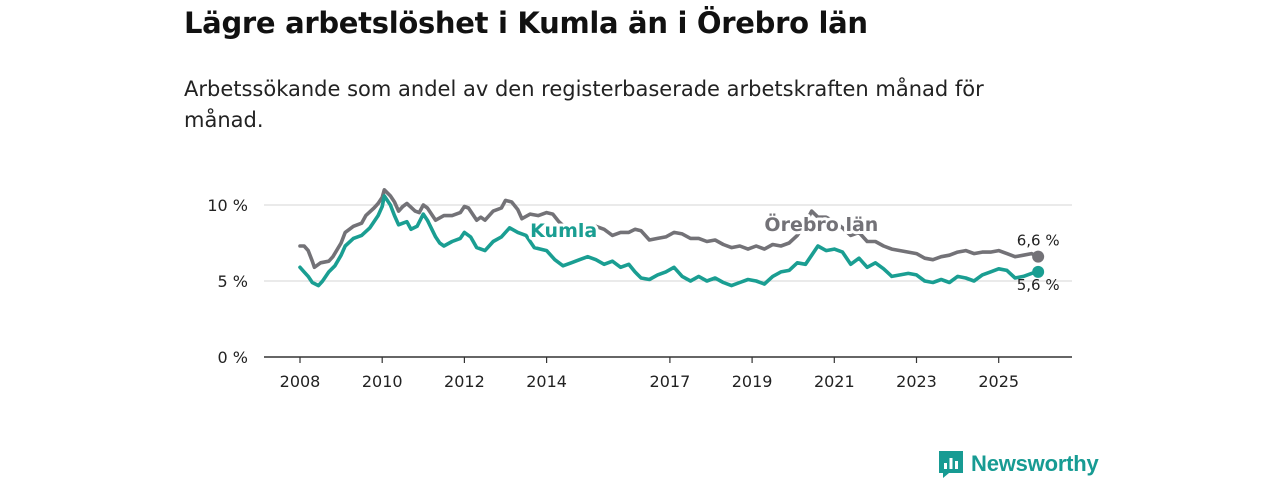  I want to click on series-end-label-kumla: 5,6 %, so click(1038, 285).